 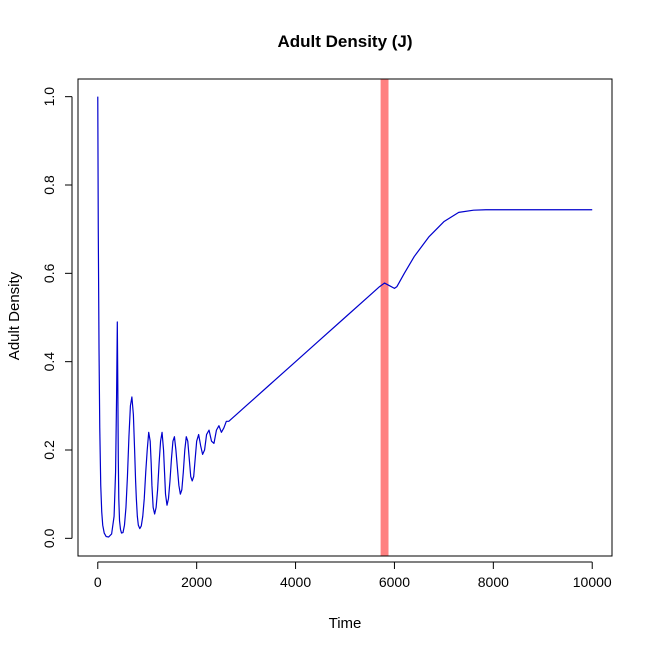 I want to click on x-tick-label: 8000, so click(x=493, y=582).